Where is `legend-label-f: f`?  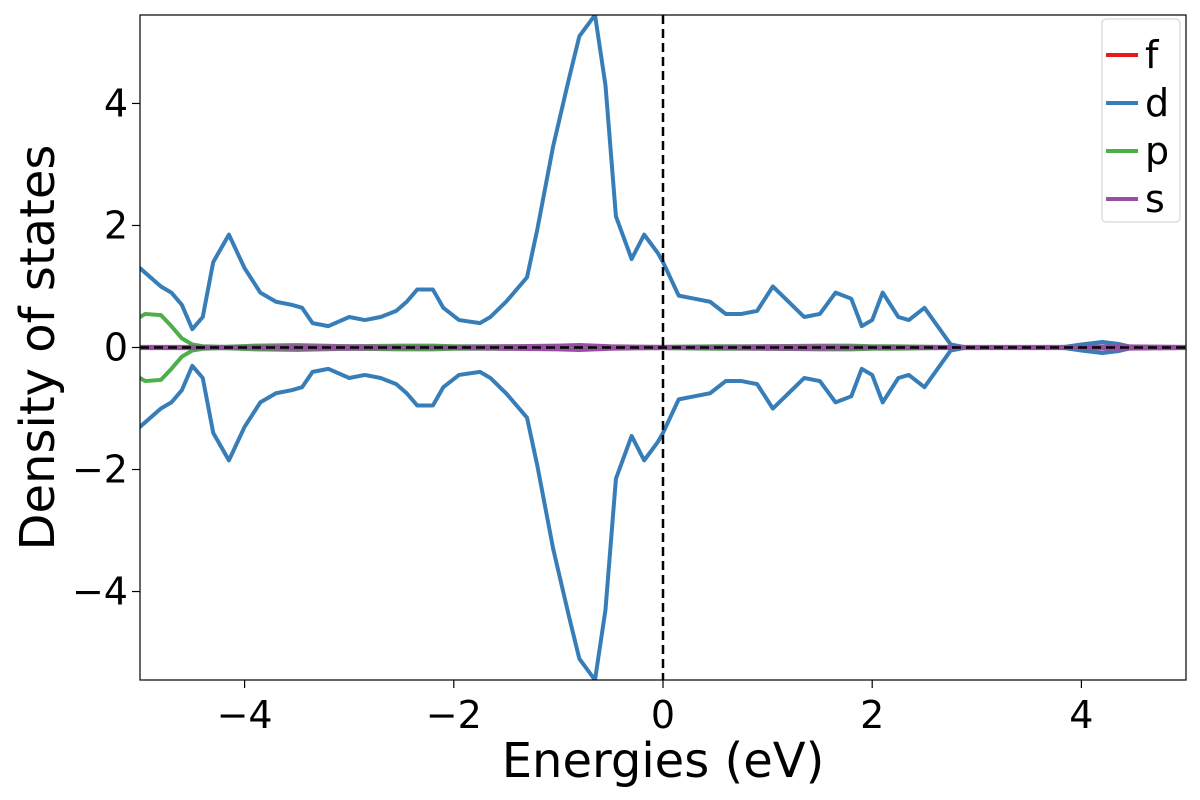 legend-label-f: f is located at coordinates (1152, 55).